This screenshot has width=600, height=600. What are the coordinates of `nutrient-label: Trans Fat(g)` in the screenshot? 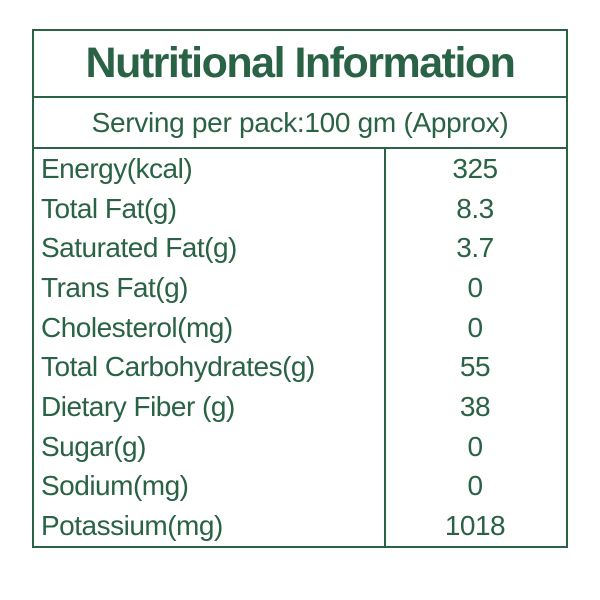 It's located at (115, 287).